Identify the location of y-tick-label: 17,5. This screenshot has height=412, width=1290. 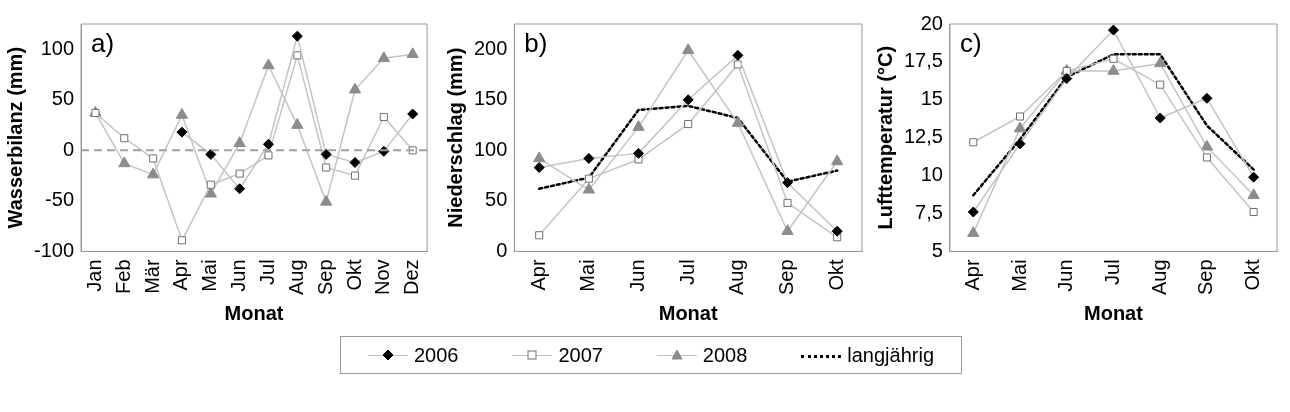
(923, 60).